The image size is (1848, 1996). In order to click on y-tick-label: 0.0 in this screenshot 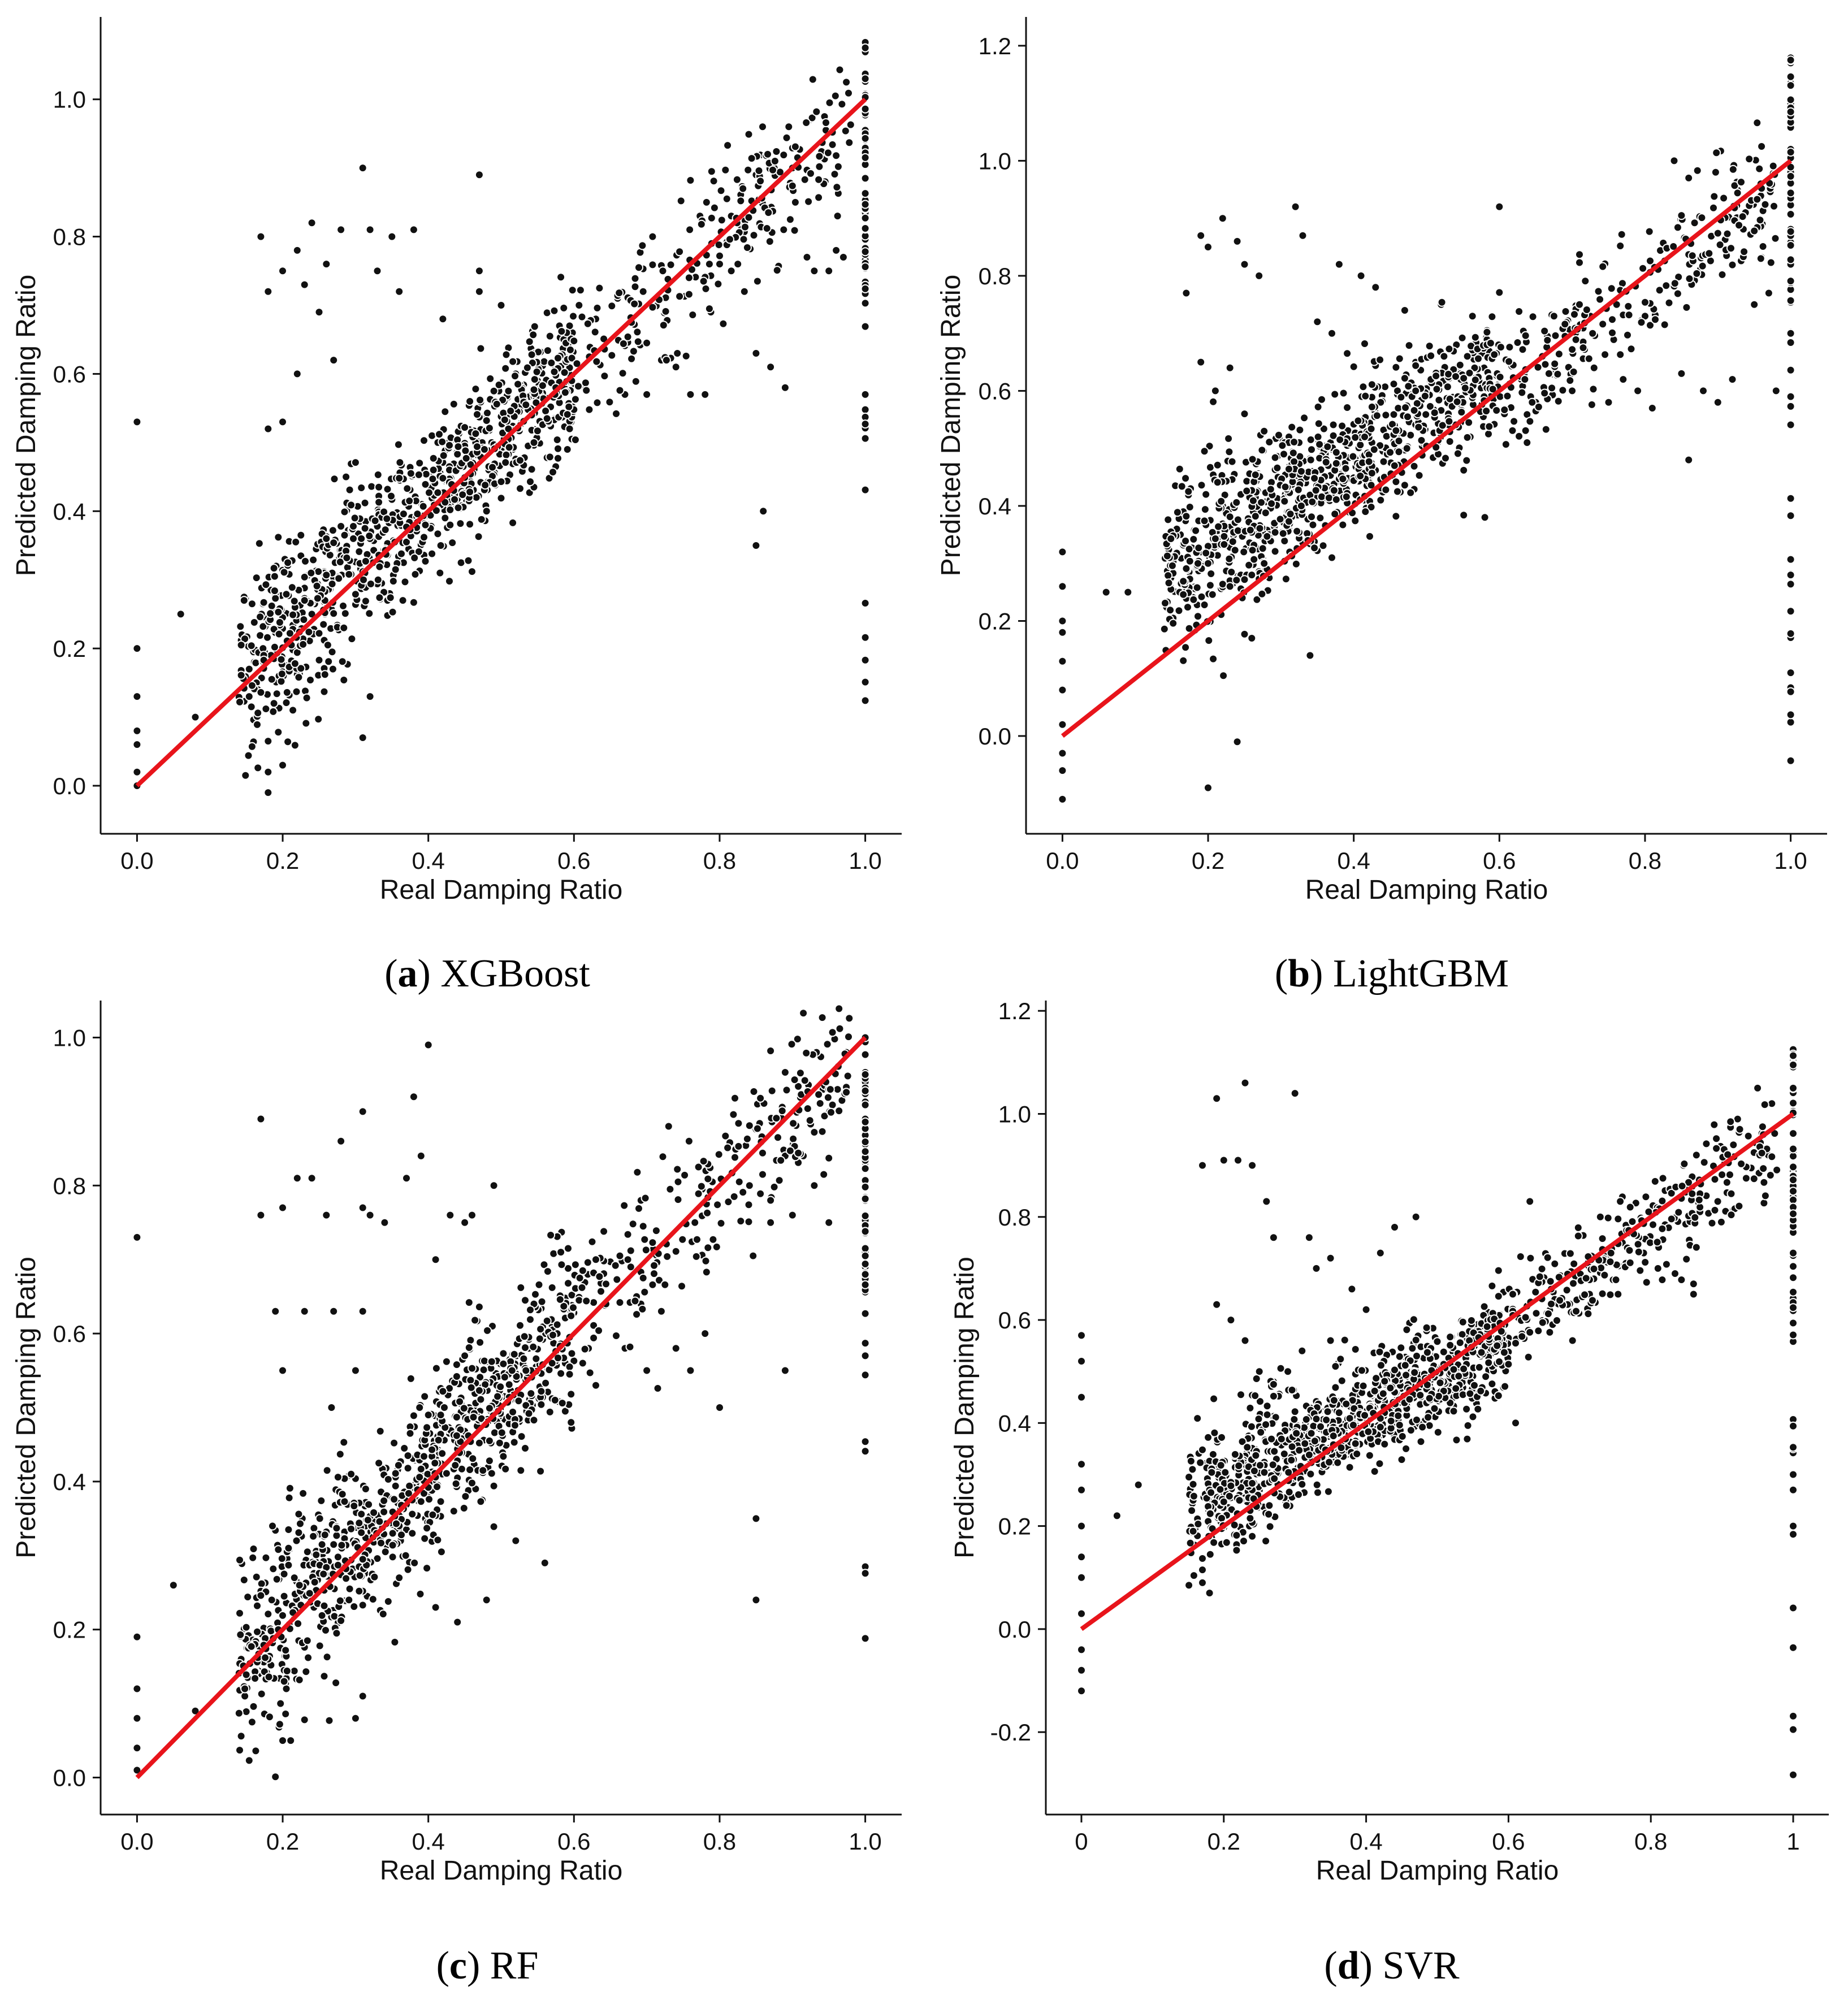, I will do `click(70, 1778)`.